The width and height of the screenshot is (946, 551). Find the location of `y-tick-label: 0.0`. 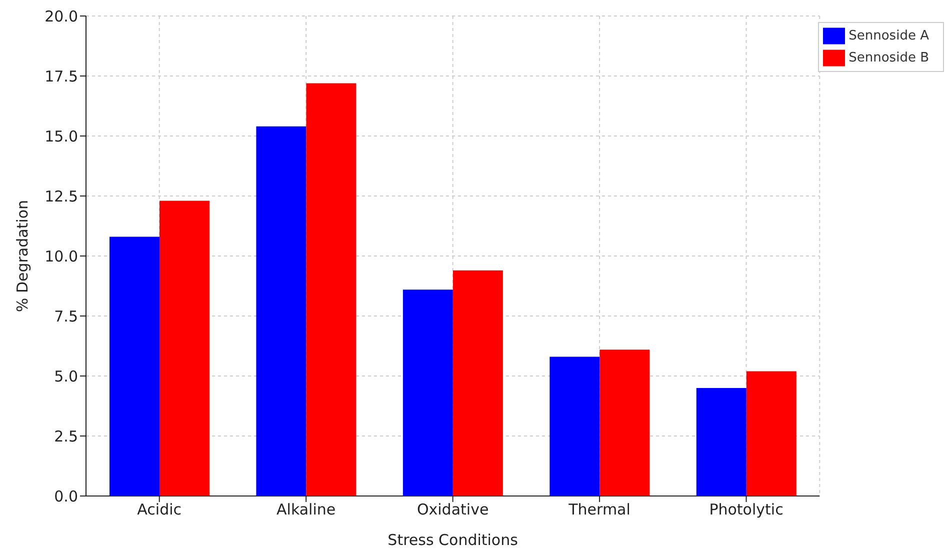

y-tick-label: 0.0 is located at coordinates (66, 496).